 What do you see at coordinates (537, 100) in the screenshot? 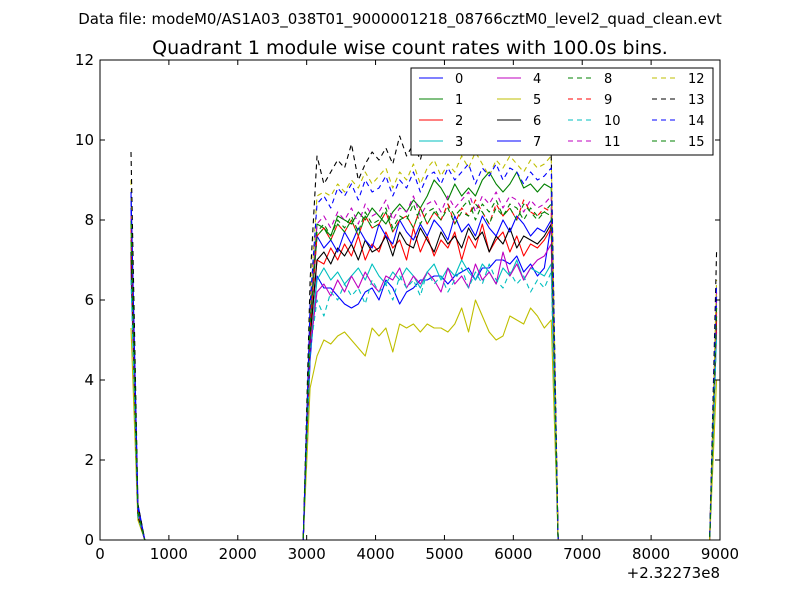
I see `legend-label-5: 5` at bounding box center [537, 100].